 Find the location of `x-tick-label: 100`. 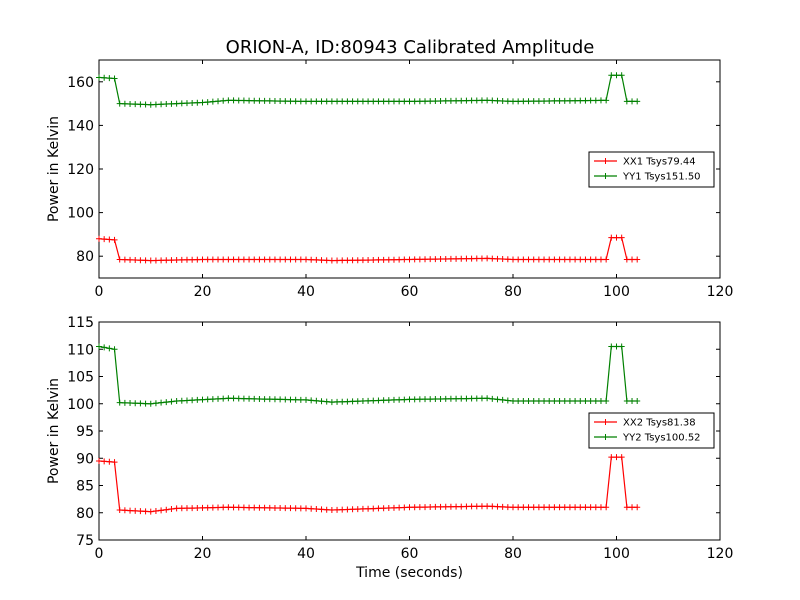

x-tick-label: 100 is located at coordinates (616, 292).